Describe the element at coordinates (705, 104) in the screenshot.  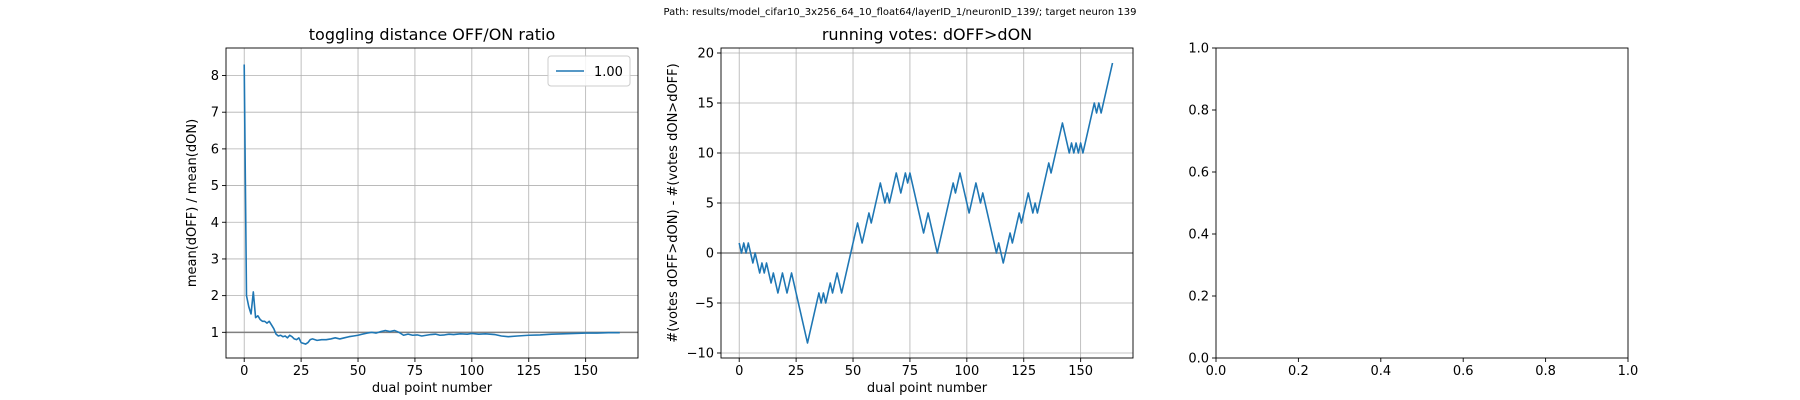
I see `y-tick-label: 15` at that location.